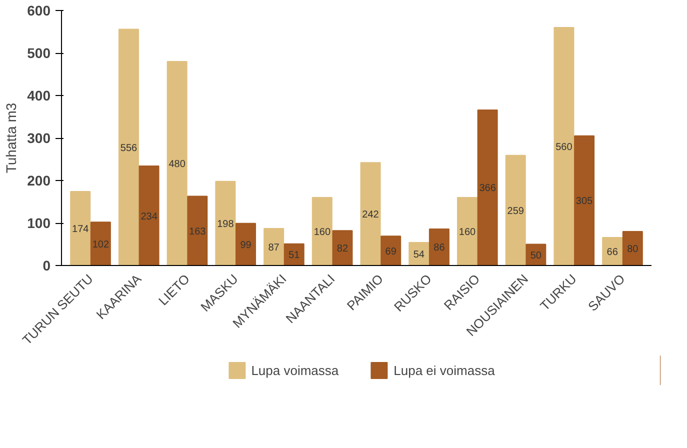 This screenshot has width=687, height=448. Describe the element at coordinates (46, 266) in the screenshot. I see `y-tick-label: 0` at that location.